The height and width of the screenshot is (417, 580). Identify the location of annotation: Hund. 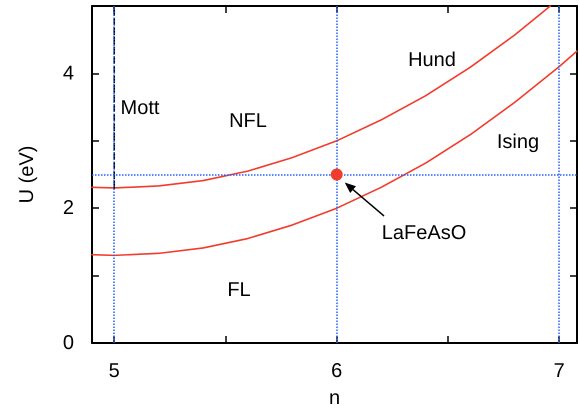
(432, 60).